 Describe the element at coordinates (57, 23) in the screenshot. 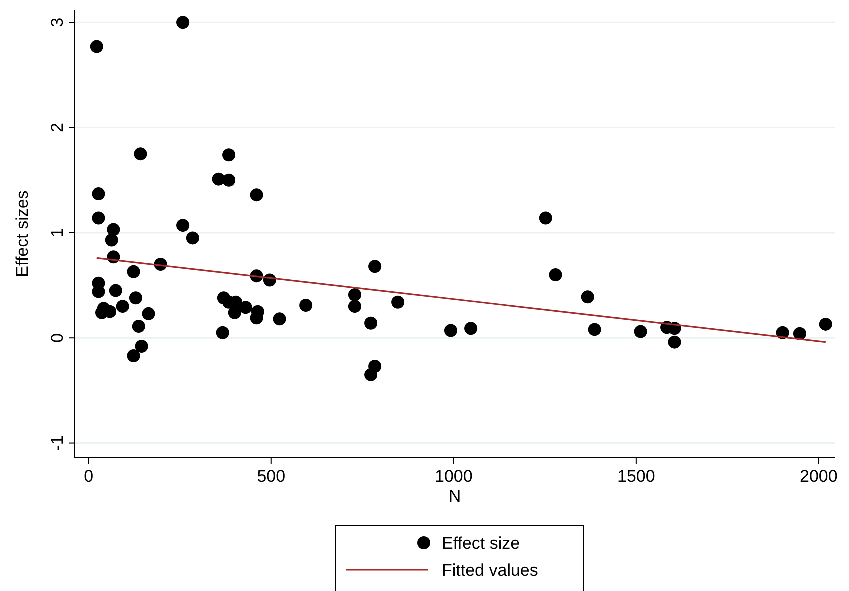

I see `y-tick-label: 3` at that location.